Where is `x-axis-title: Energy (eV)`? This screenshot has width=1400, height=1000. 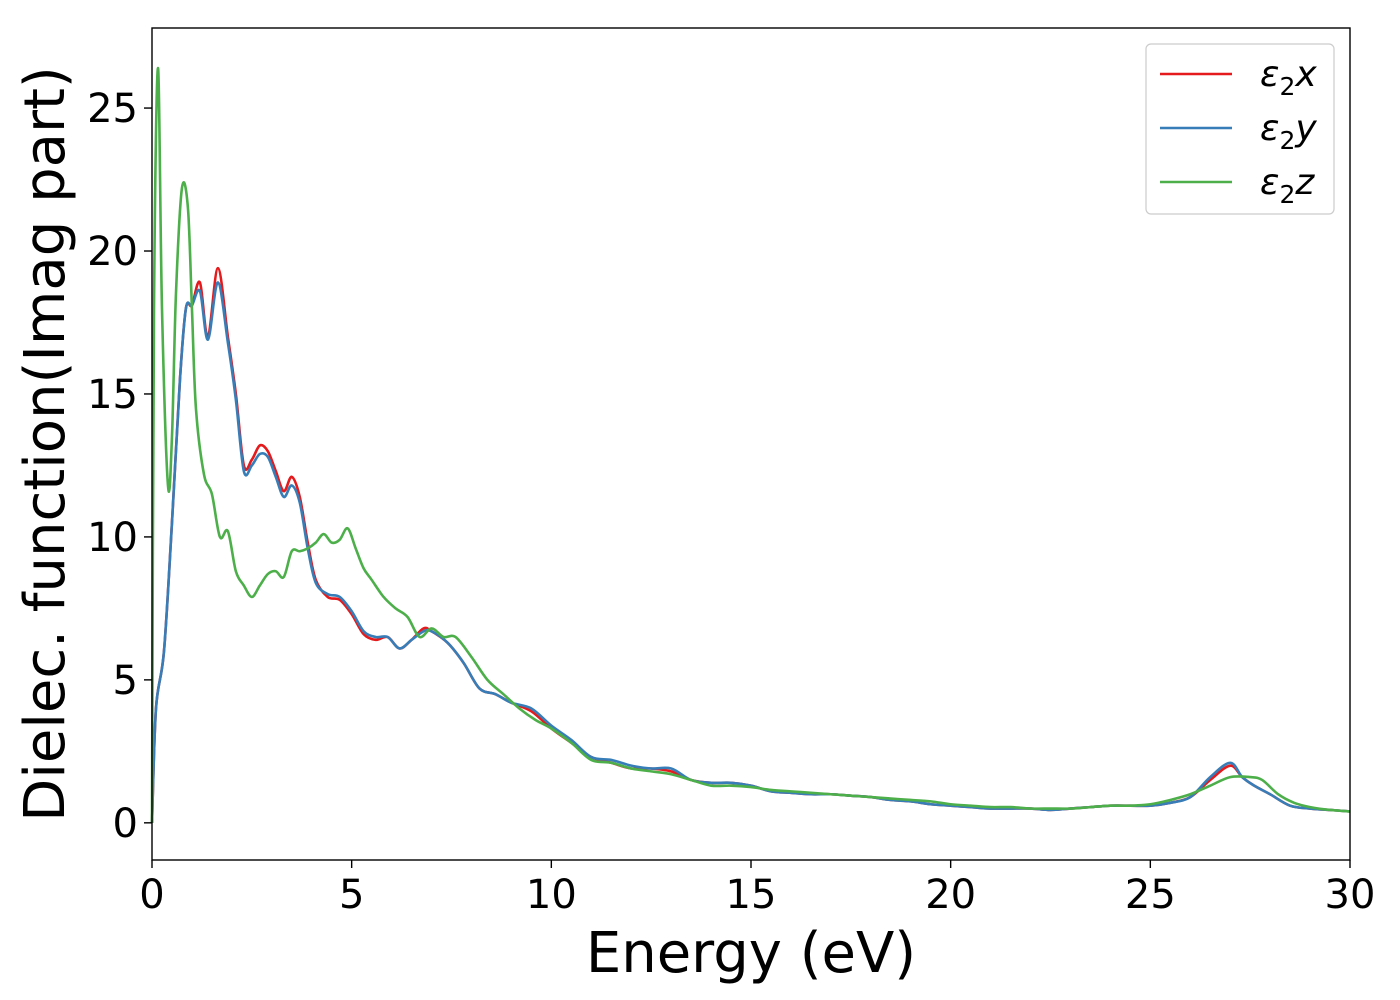
x-axis-title: Energy (eV) is located at coordinates (751, 953).